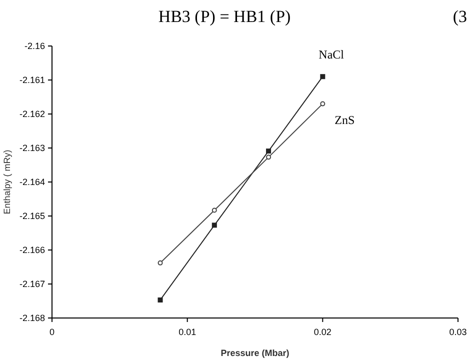 The image size is (469, 362). I want to click on y-tick-label: -2.162, so click(32, 114).